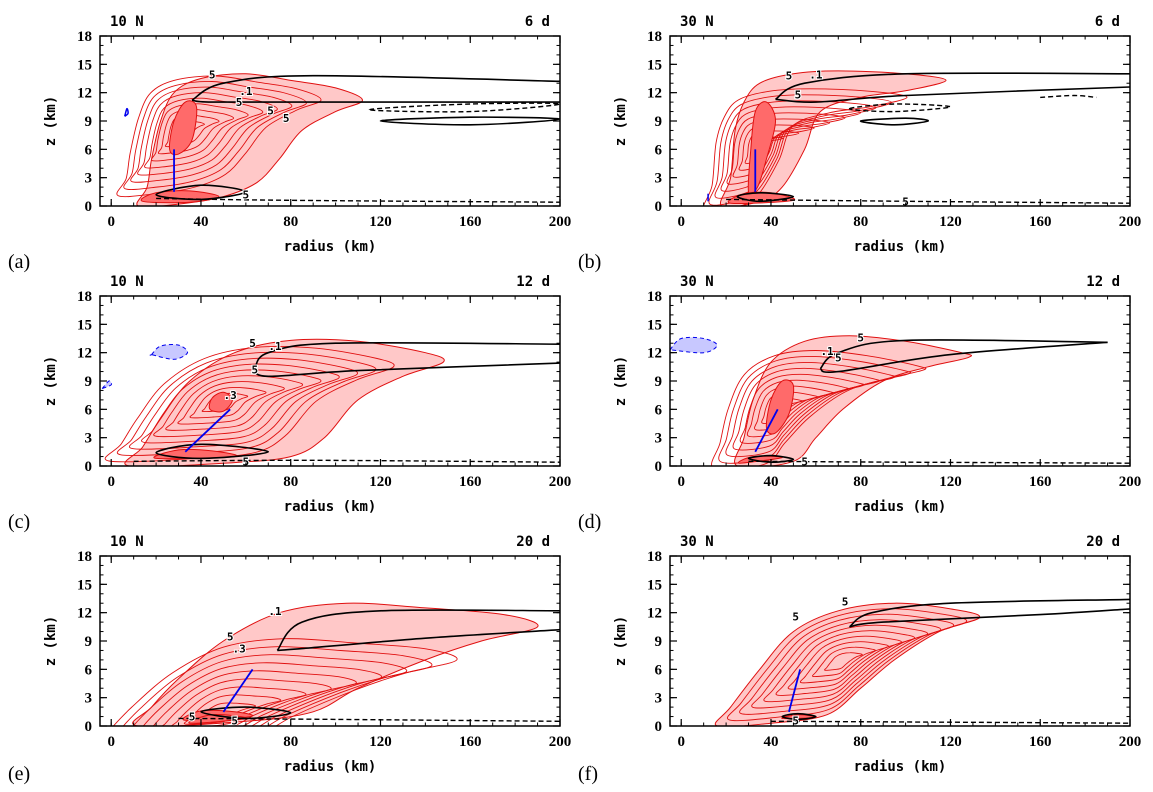 The height and width of the screenshot is (792, 1153). I want to click on plot-area: 5 .1 5 .3 5, so click(330, 402).